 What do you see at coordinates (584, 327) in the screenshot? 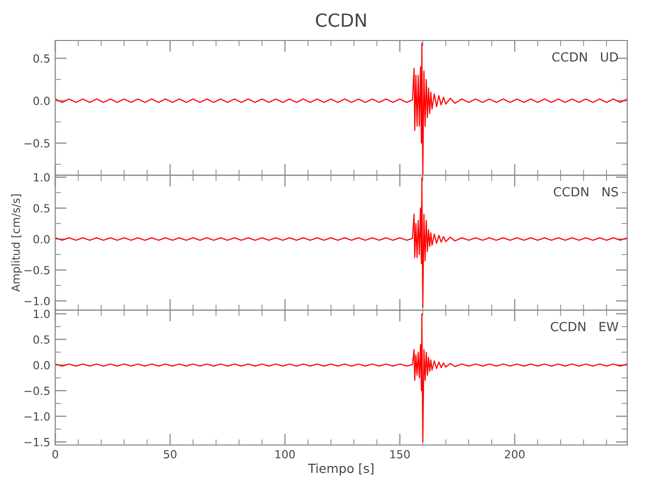
I see `annotation: CCDN EW` at bounding box center [584, 327].